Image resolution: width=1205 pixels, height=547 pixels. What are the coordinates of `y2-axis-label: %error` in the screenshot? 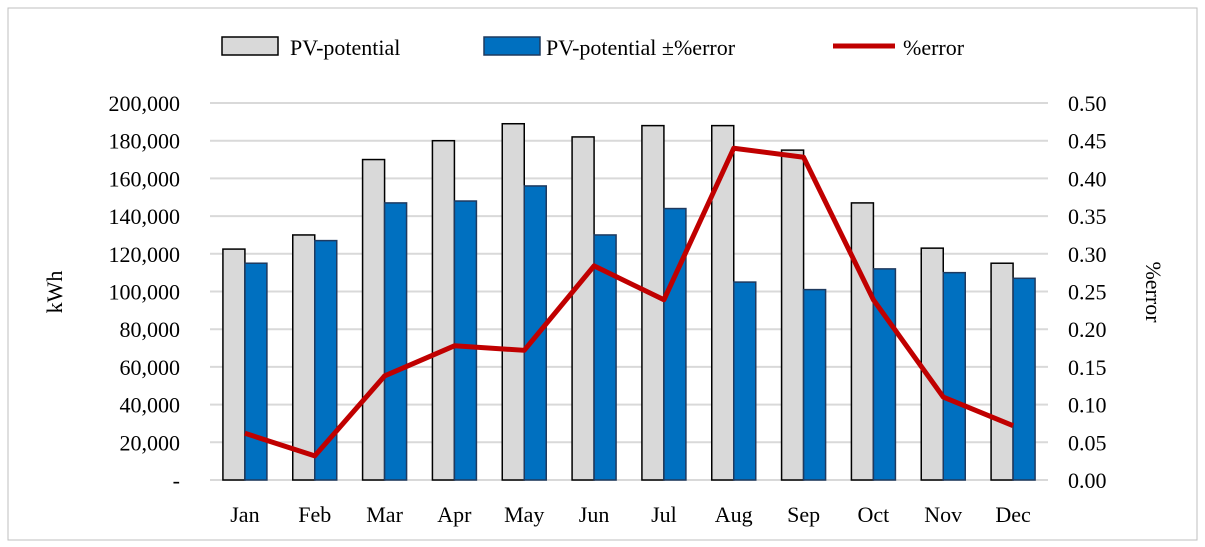 It's located at (1153, 292).